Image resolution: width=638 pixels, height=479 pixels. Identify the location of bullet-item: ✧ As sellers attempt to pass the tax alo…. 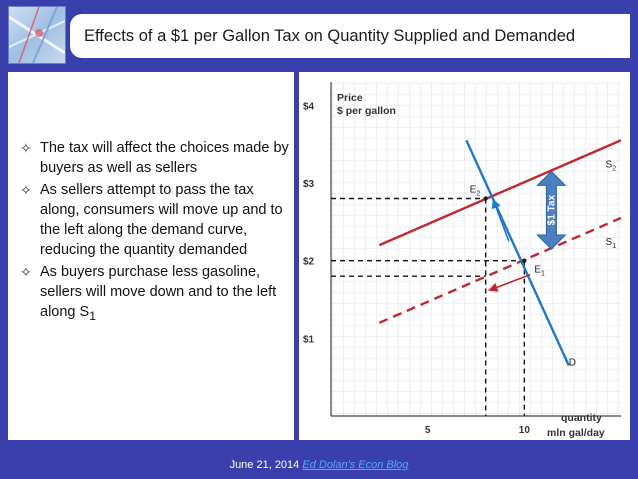
(156, 220).